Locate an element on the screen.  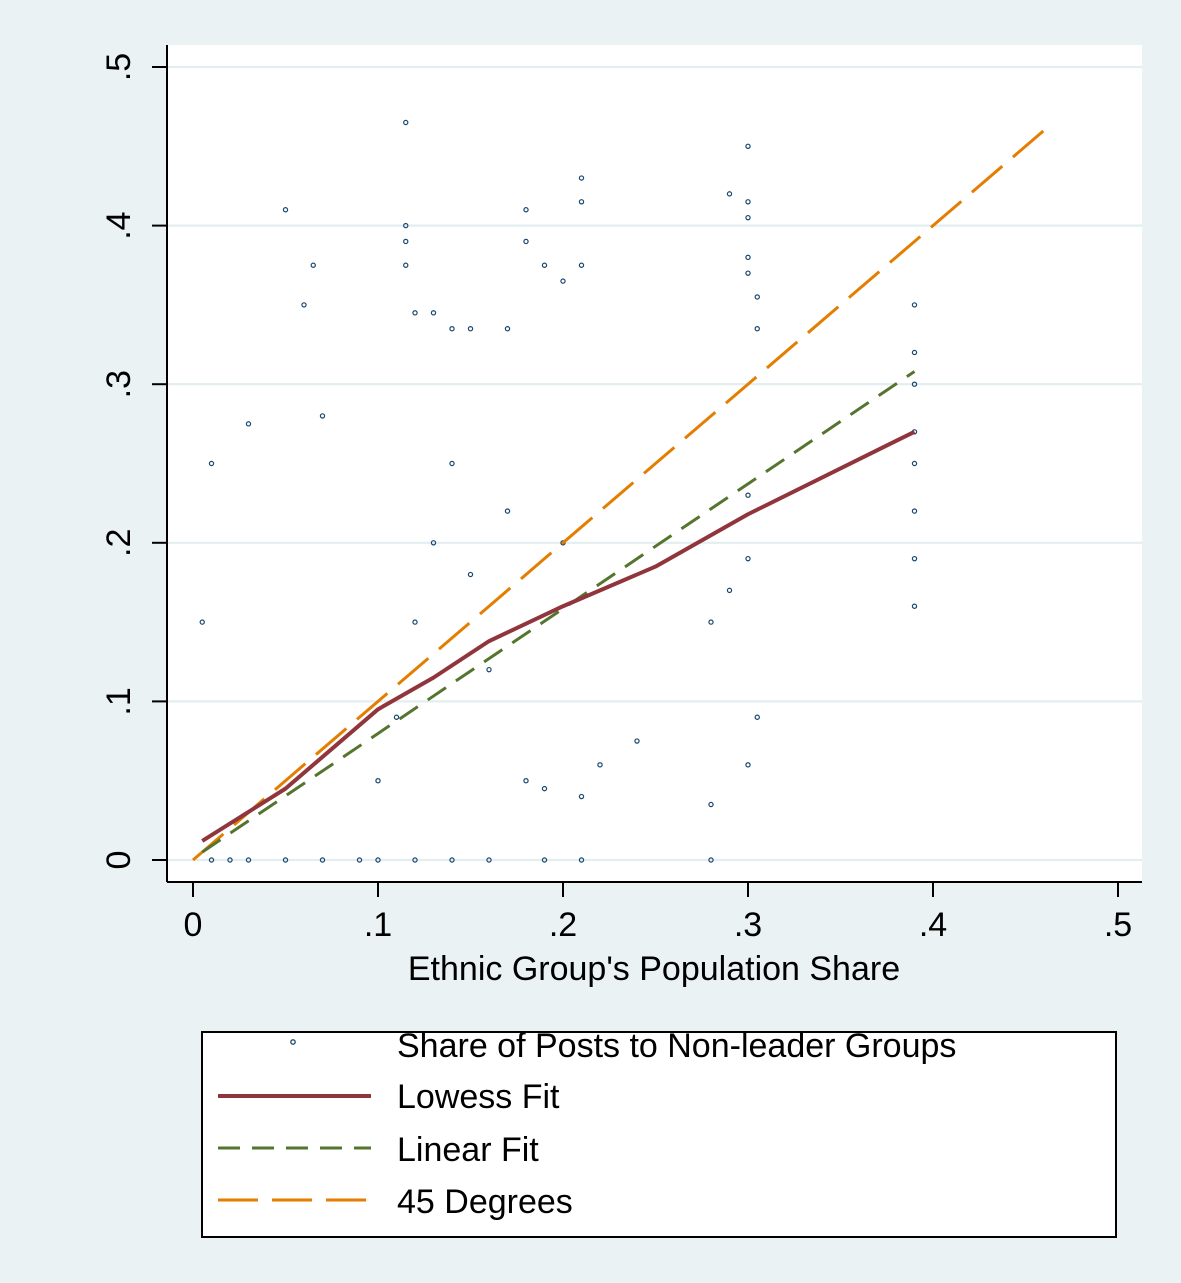
legend-label-linear: Linear Fit is located at coordinates (468, 1150).